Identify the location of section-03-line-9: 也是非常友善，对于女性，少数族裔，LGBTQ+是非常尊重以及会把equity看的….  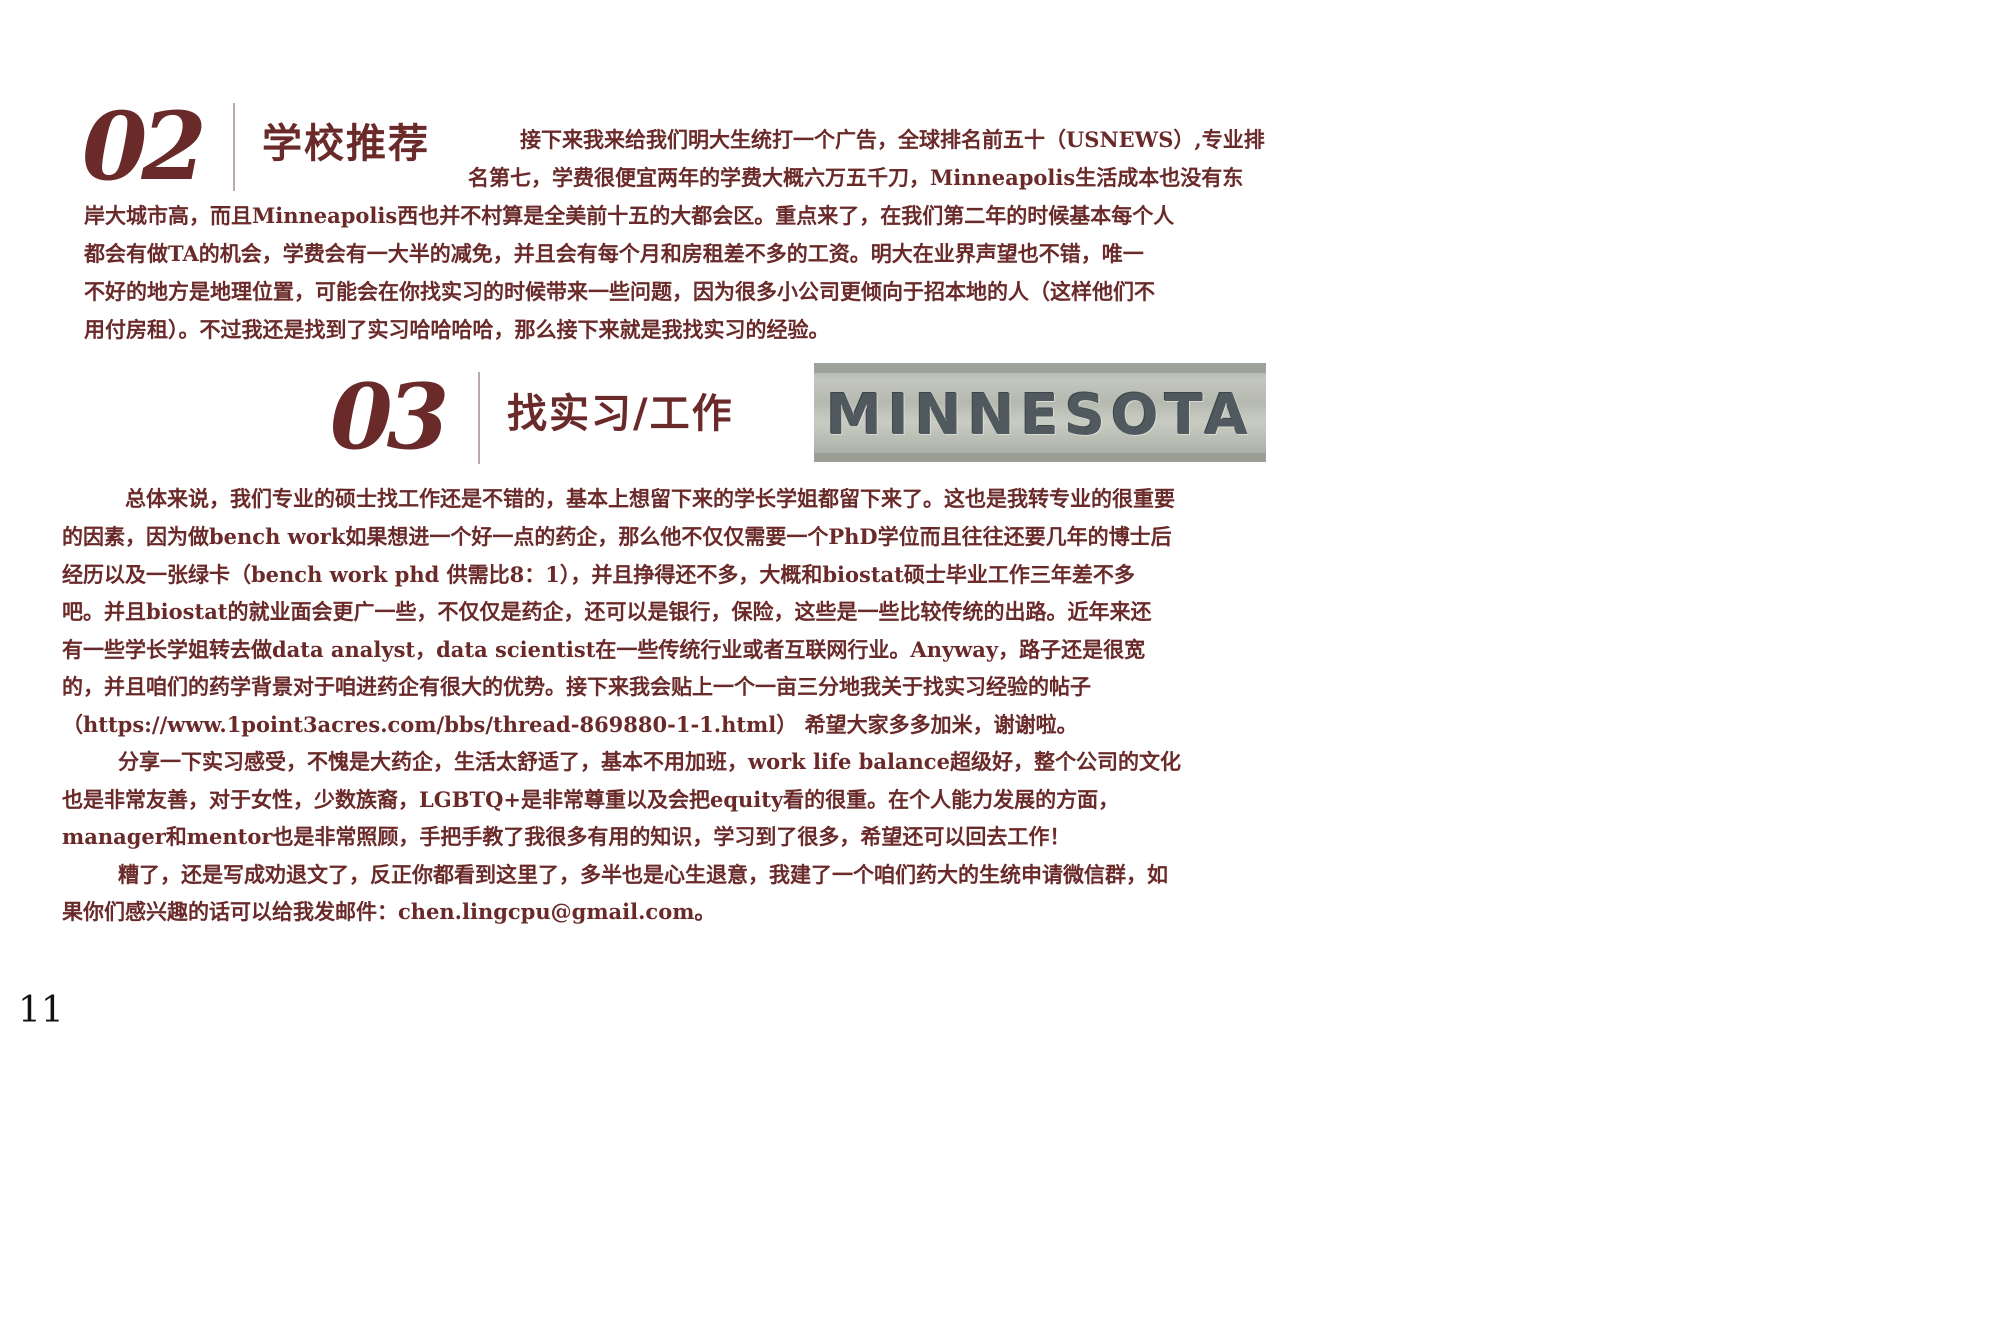
(591, 799).